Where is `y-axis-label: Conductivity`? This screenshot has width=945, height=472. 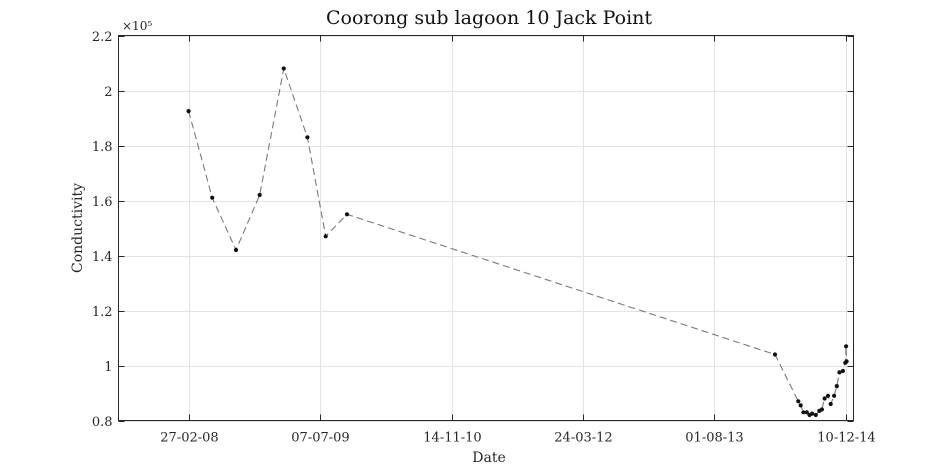 y-axis-label: Conductivity is located at coordinates (78, 228).